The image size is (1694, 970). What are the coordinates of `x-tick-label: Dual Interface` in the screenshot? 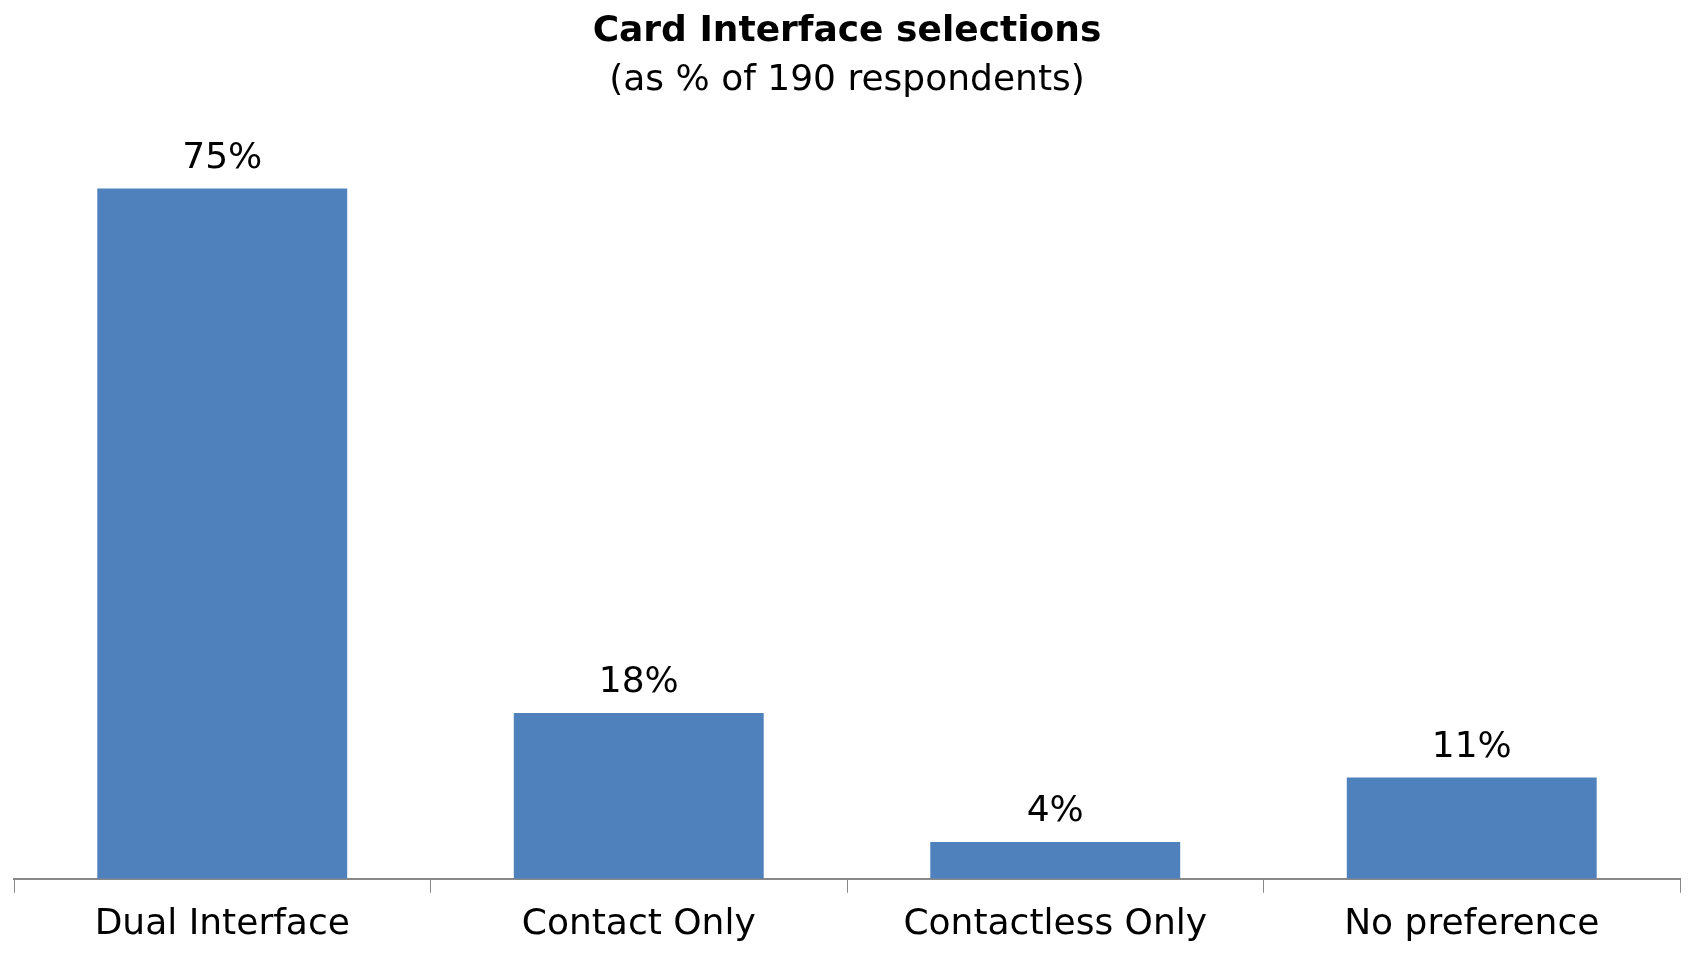 It's located at (222, 921).